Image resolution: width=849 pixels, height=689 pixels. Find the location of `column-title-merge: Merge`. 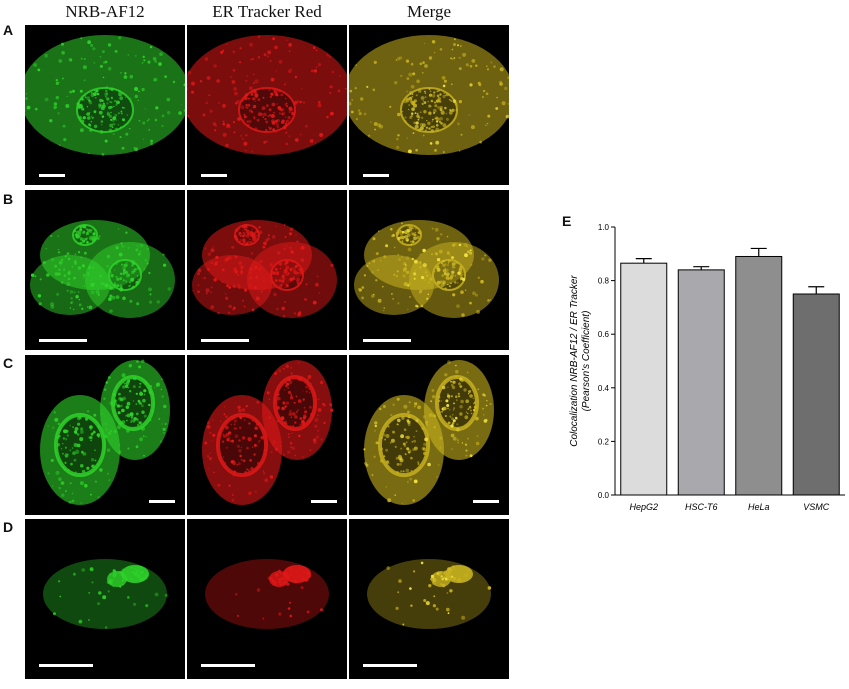

column-title-merge: Merge is located at coordinates (429, 11).